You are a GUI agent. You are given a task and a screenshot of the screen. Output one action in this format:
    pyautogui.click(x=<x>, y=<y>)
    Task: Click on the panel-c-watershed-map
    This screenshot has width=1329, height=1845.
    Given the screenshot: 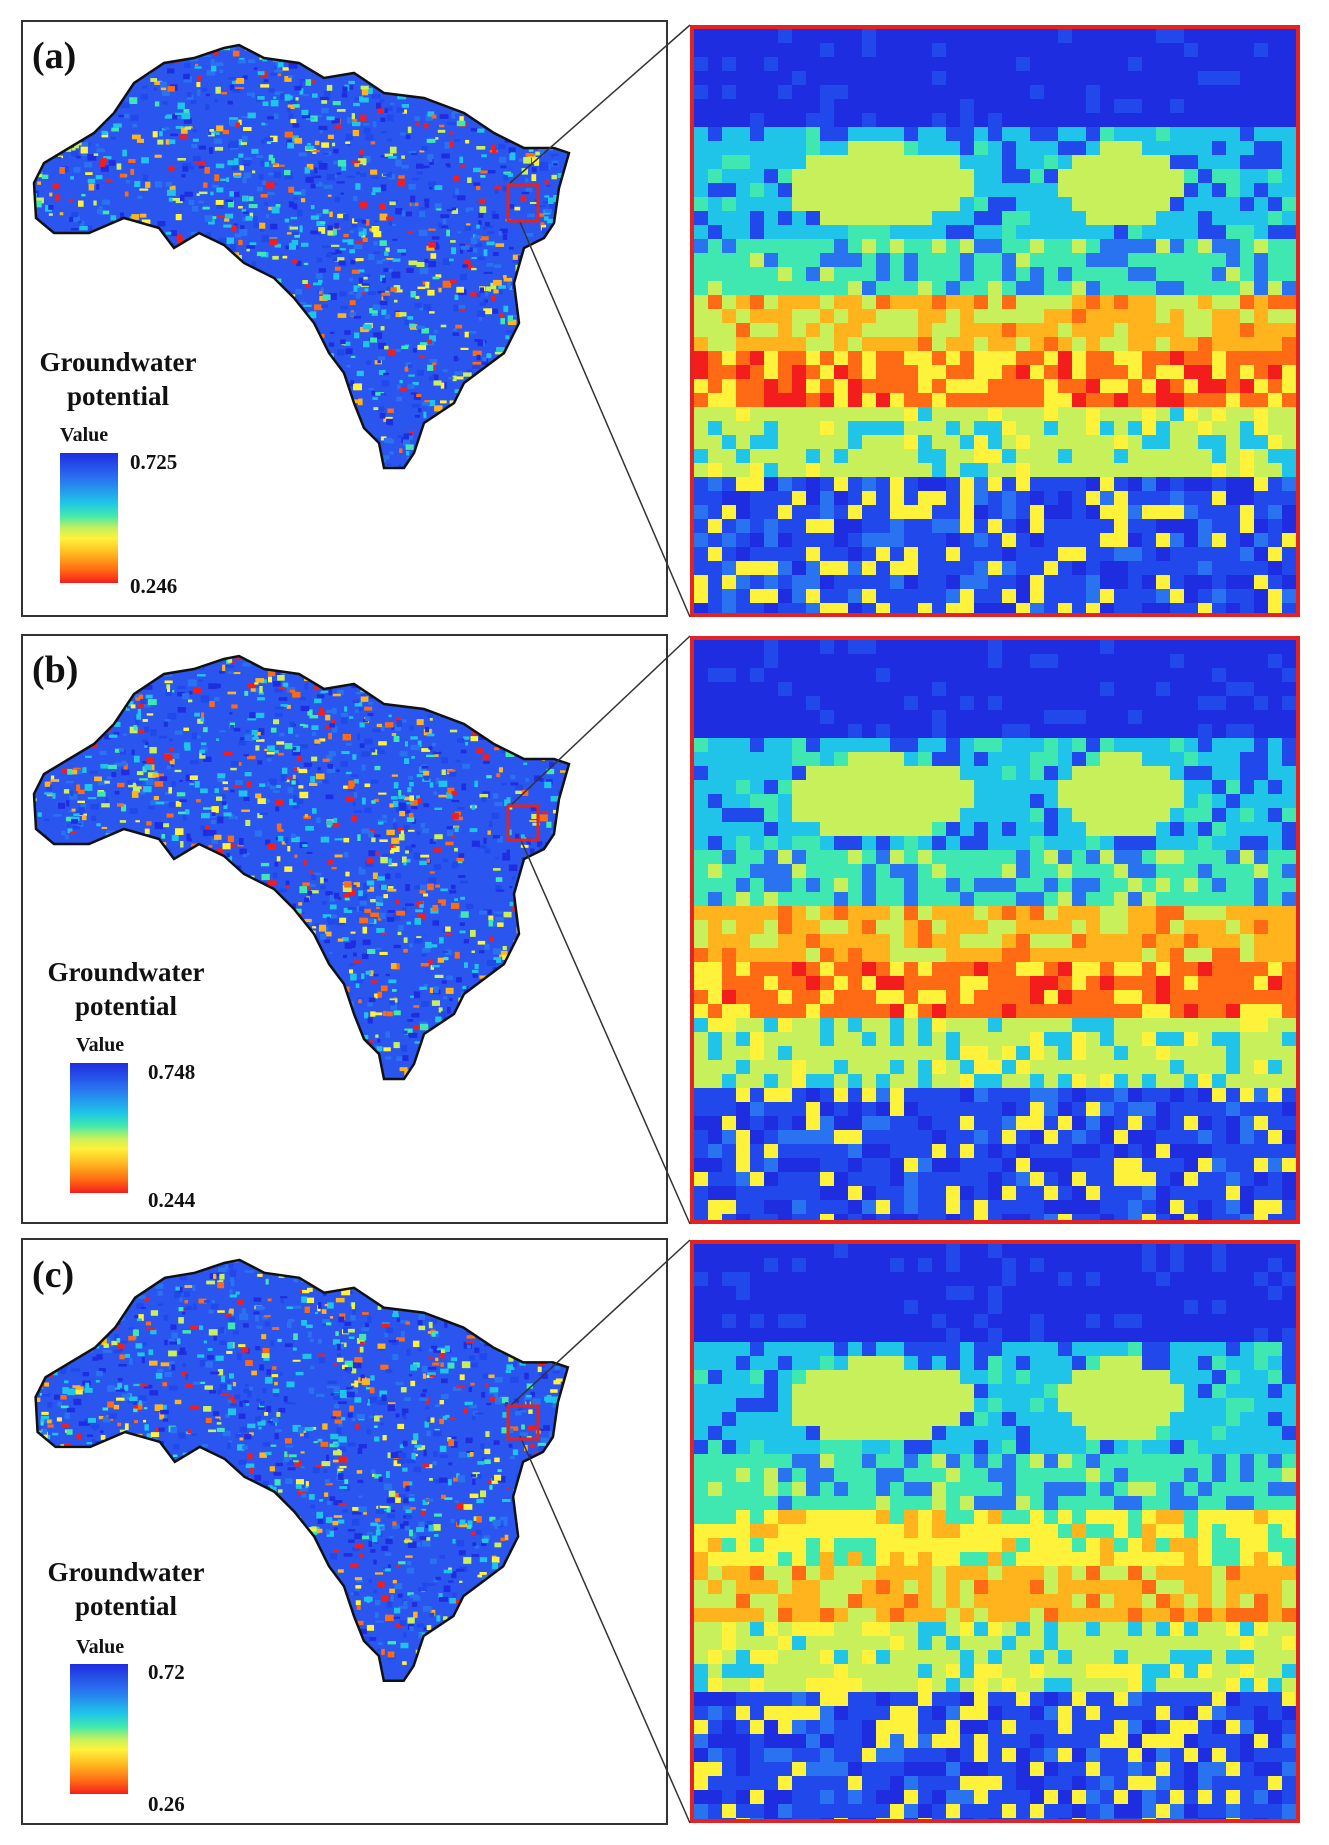 What is the action you would take?
    pyautogui.click(x=302, y=1470)
    